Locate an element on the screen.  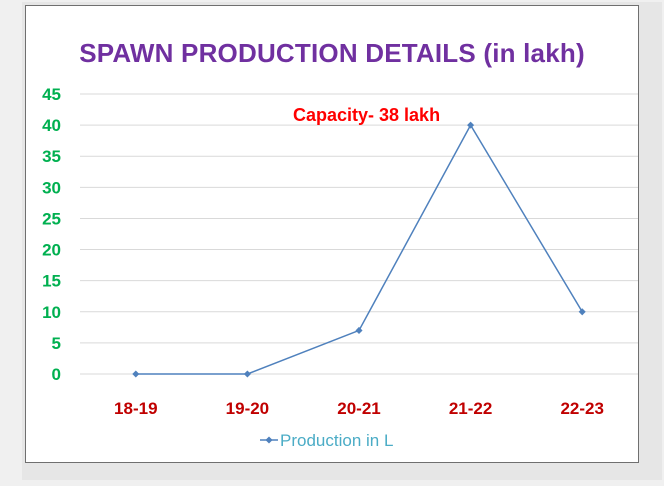
y-axis-ticks: 0 5 10 15 20 25 30 35 40 45 is located at coordinates (51, 234).